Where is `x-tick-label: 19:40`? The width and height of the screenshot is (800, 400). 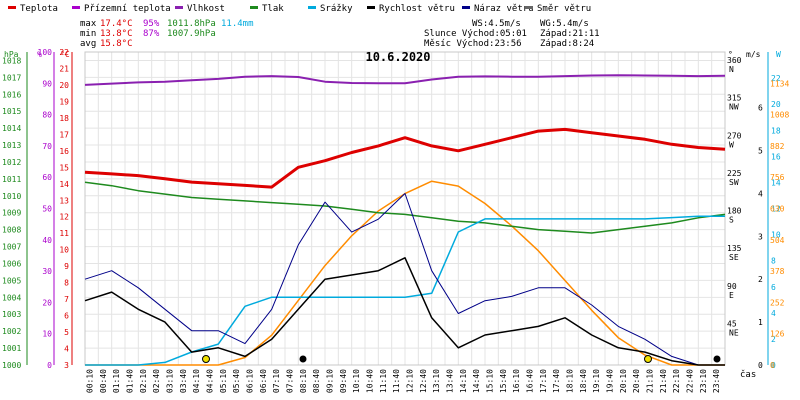 x-tick-label: 19:40 is located at coordinates (609, 381).